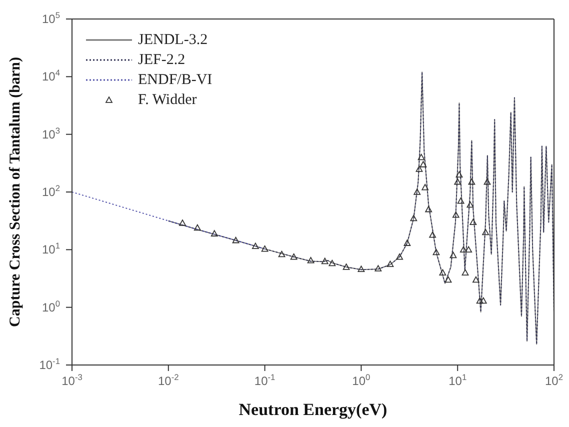  Describe the element at coordinates (173, 40) in the screenshot. I see `legend-label: JENDL-3.2` at that location.